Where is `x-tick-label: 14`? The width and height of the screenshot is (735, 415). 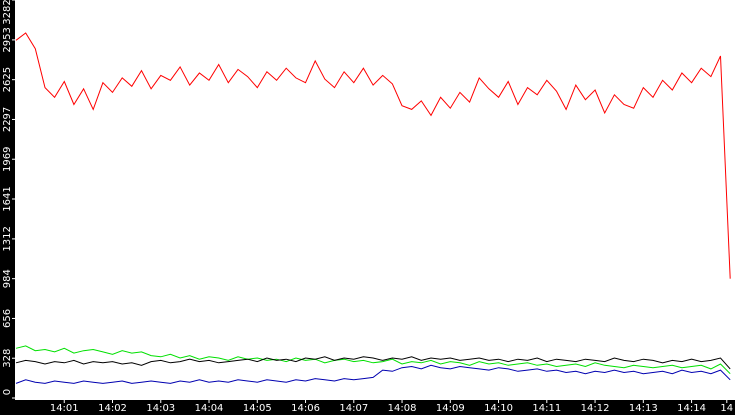
x-tick-label: 14 is located at coordinates (726, 408).